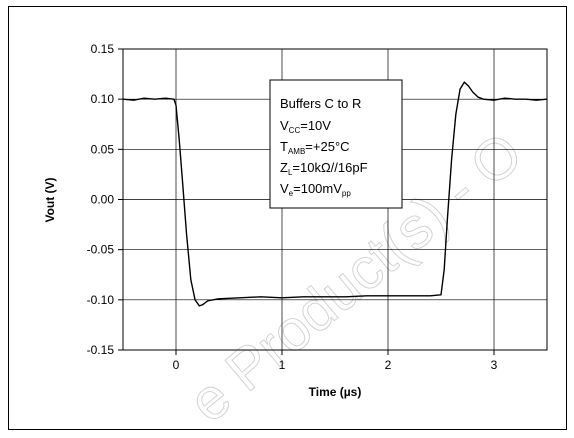 The width and height of the screenshot is (574, 438). I want to click on y-tick-label: 0.00, so click(103, 200).